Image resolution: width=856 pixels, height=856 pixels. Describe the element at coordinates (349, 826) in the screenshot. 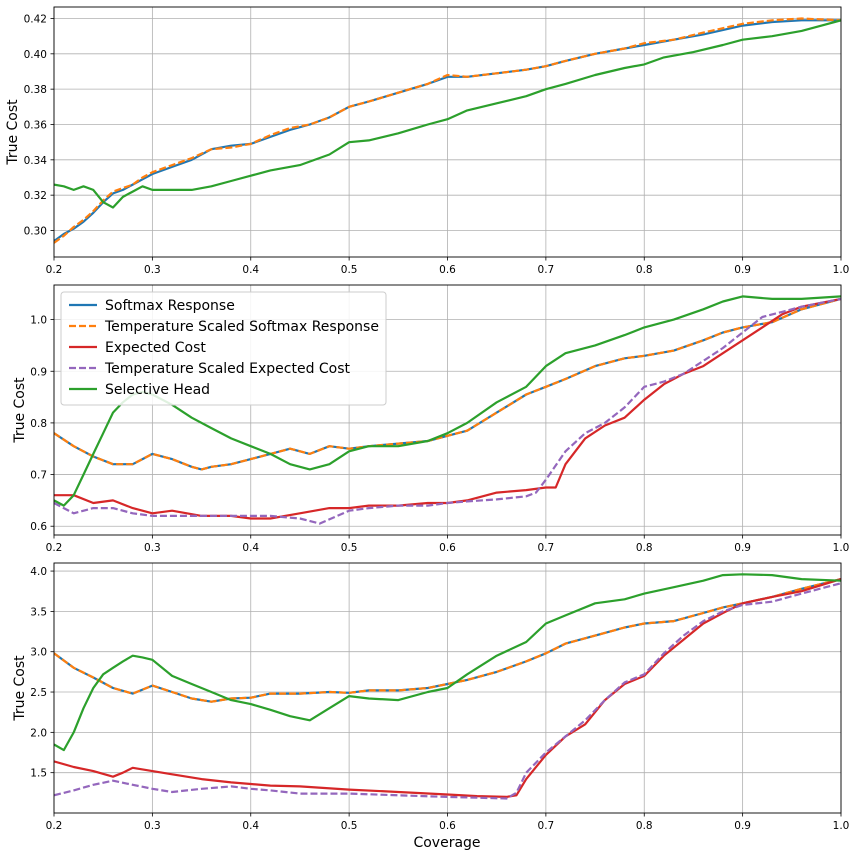

I see `panel-3-x-tick-label: 0.5` at that location.